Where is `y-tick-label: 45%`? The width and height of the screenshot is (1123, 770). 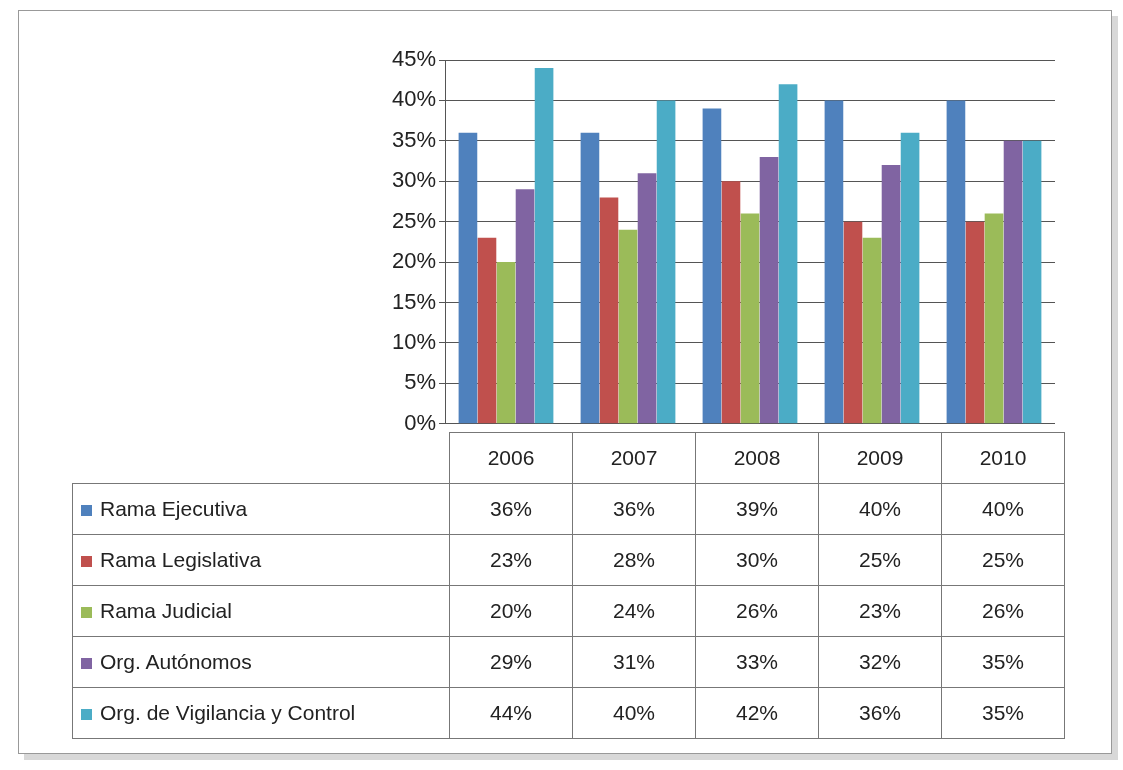
y-tick-label: 45% is located at coordinates (413, 59).